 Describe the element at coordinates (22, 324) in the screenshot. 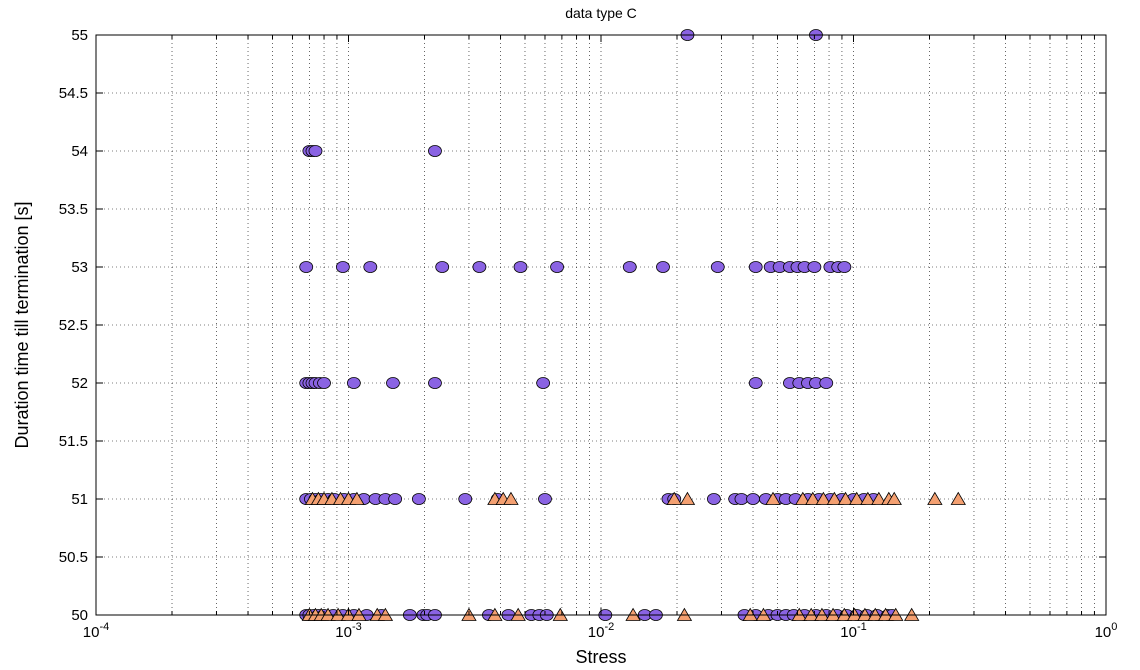

I see `y-axis-title: Duration time till termination [s]` at that location.